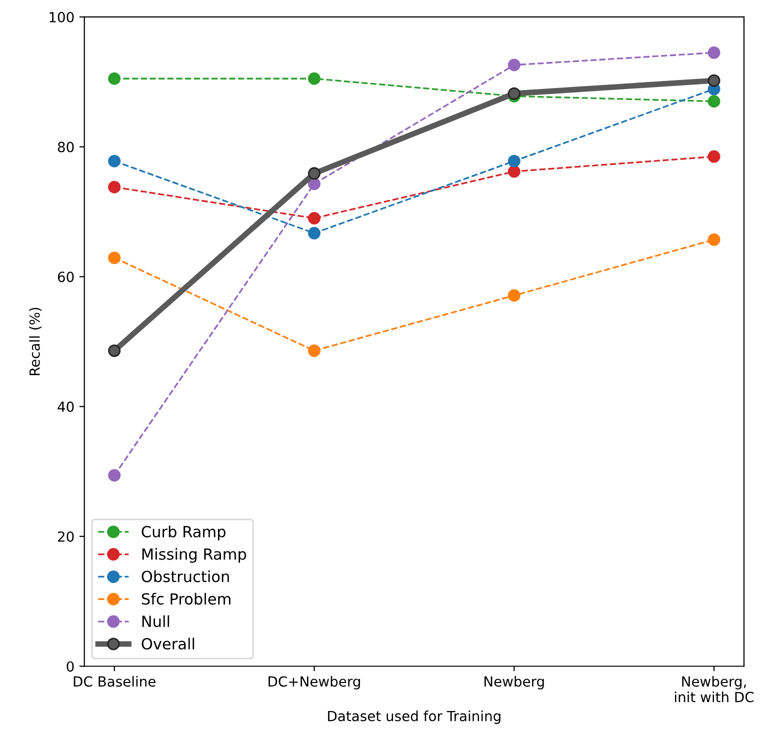  What do you see at coordinates (70, 666) in the screenshot?
I see `y-tick-label: 0` at bounding box center [70, 666].